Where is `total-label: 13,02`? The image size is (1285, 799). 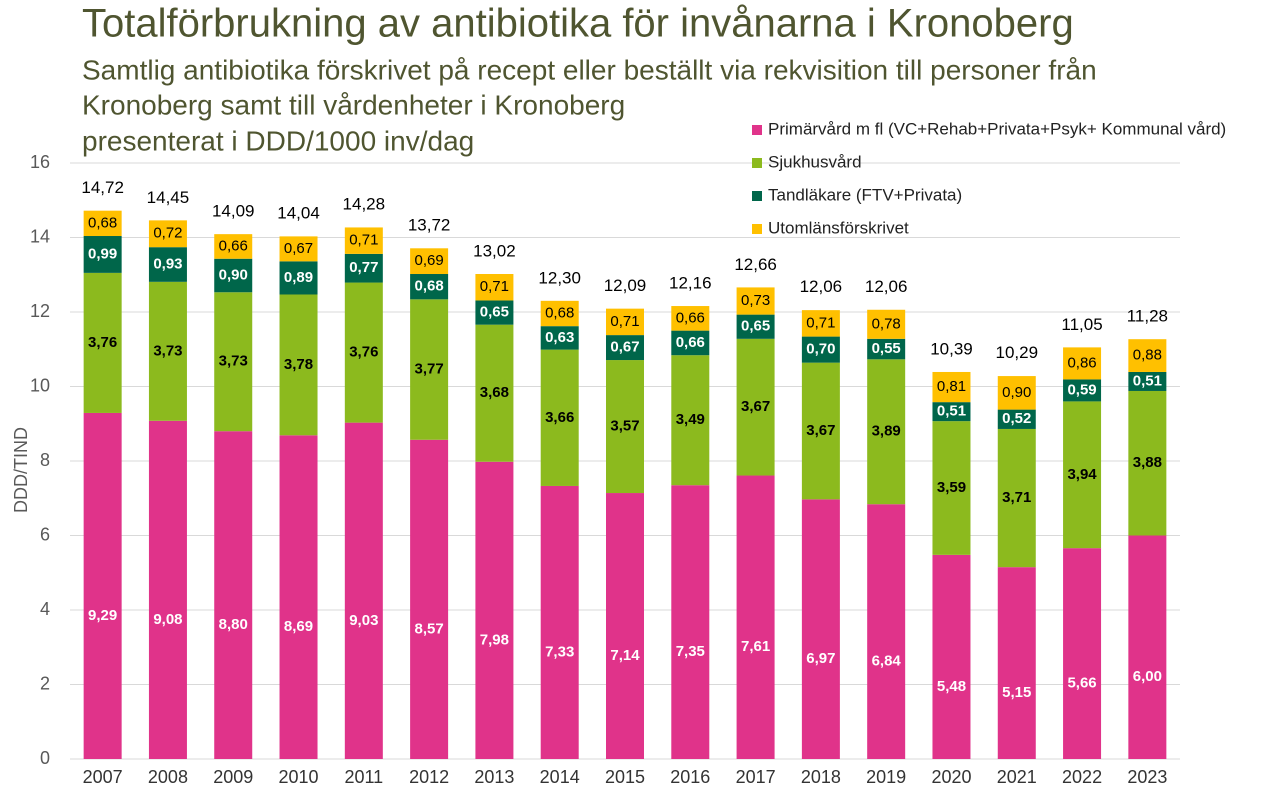
total-label: 13,02 is located at coordinates (494, 250).